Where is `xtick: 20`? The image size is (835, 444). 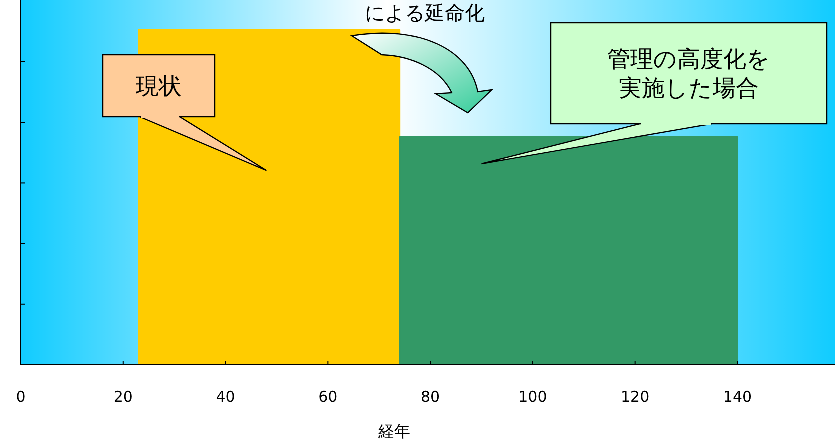
xtick: 20 is located at coordinates (123, 397).